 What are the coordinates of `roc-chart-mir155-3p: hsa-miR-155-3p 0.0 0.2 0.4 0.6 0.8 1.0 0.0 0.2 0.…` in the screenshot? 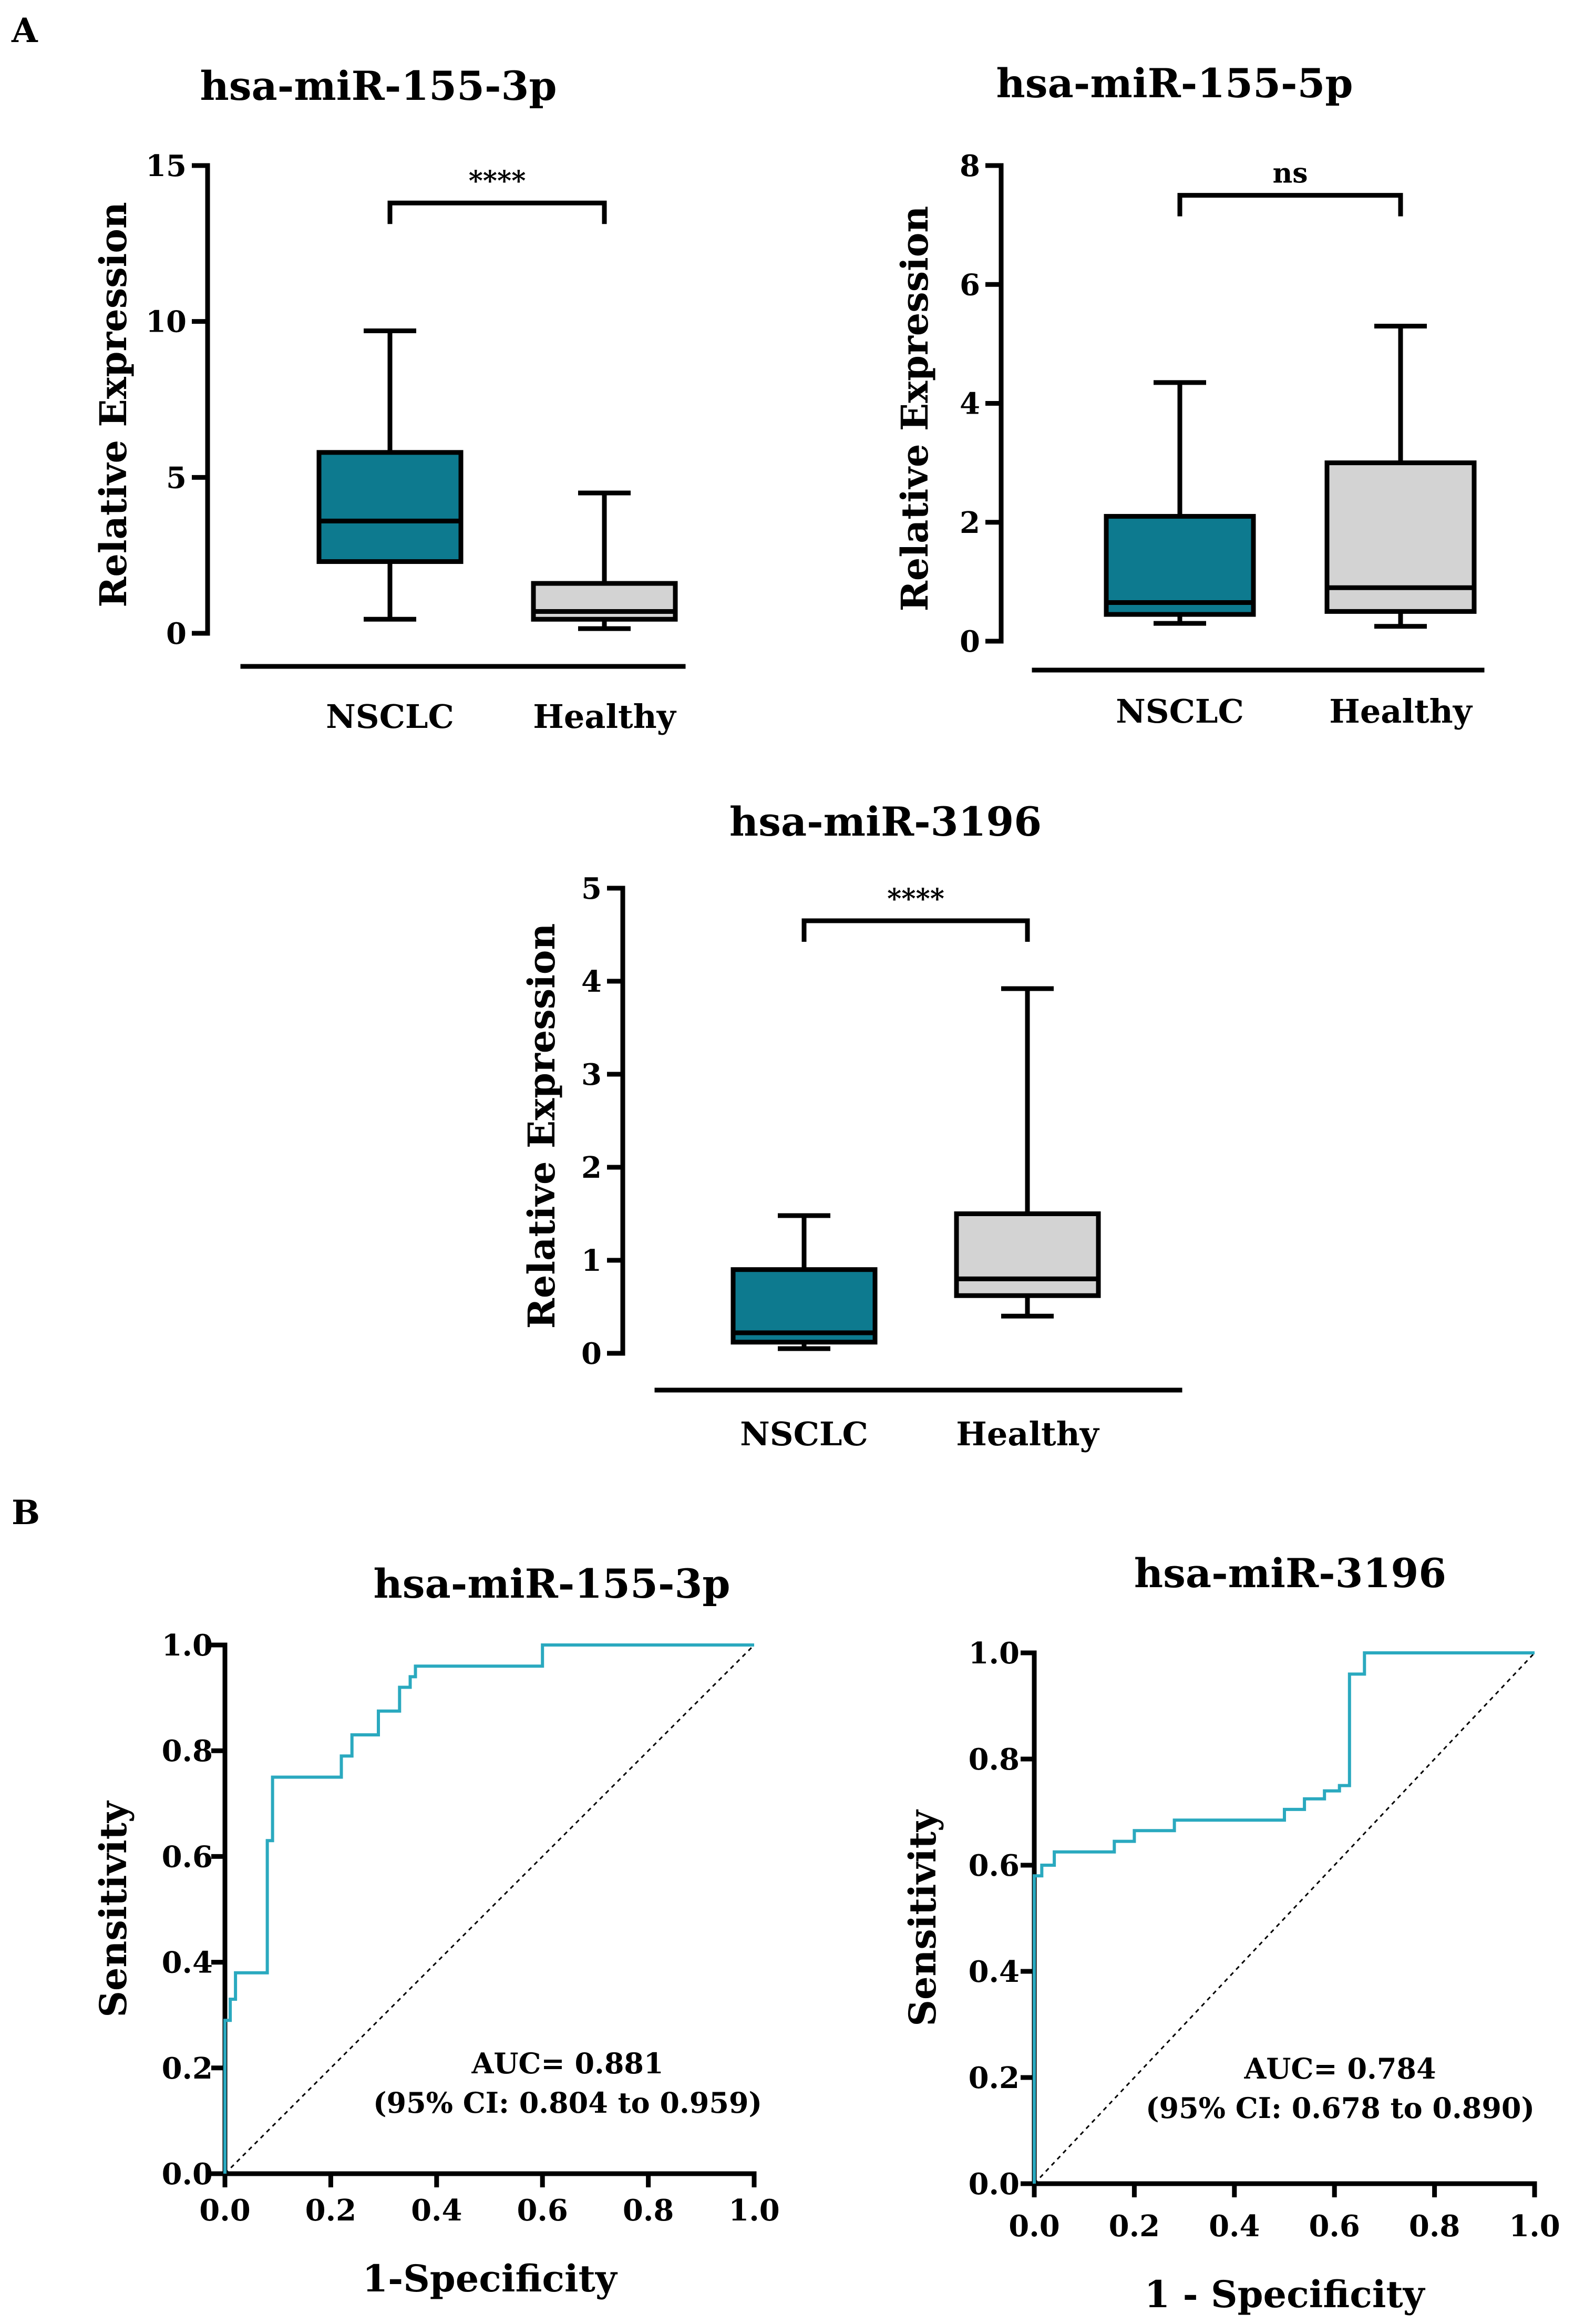 It's located at (435, 1930).